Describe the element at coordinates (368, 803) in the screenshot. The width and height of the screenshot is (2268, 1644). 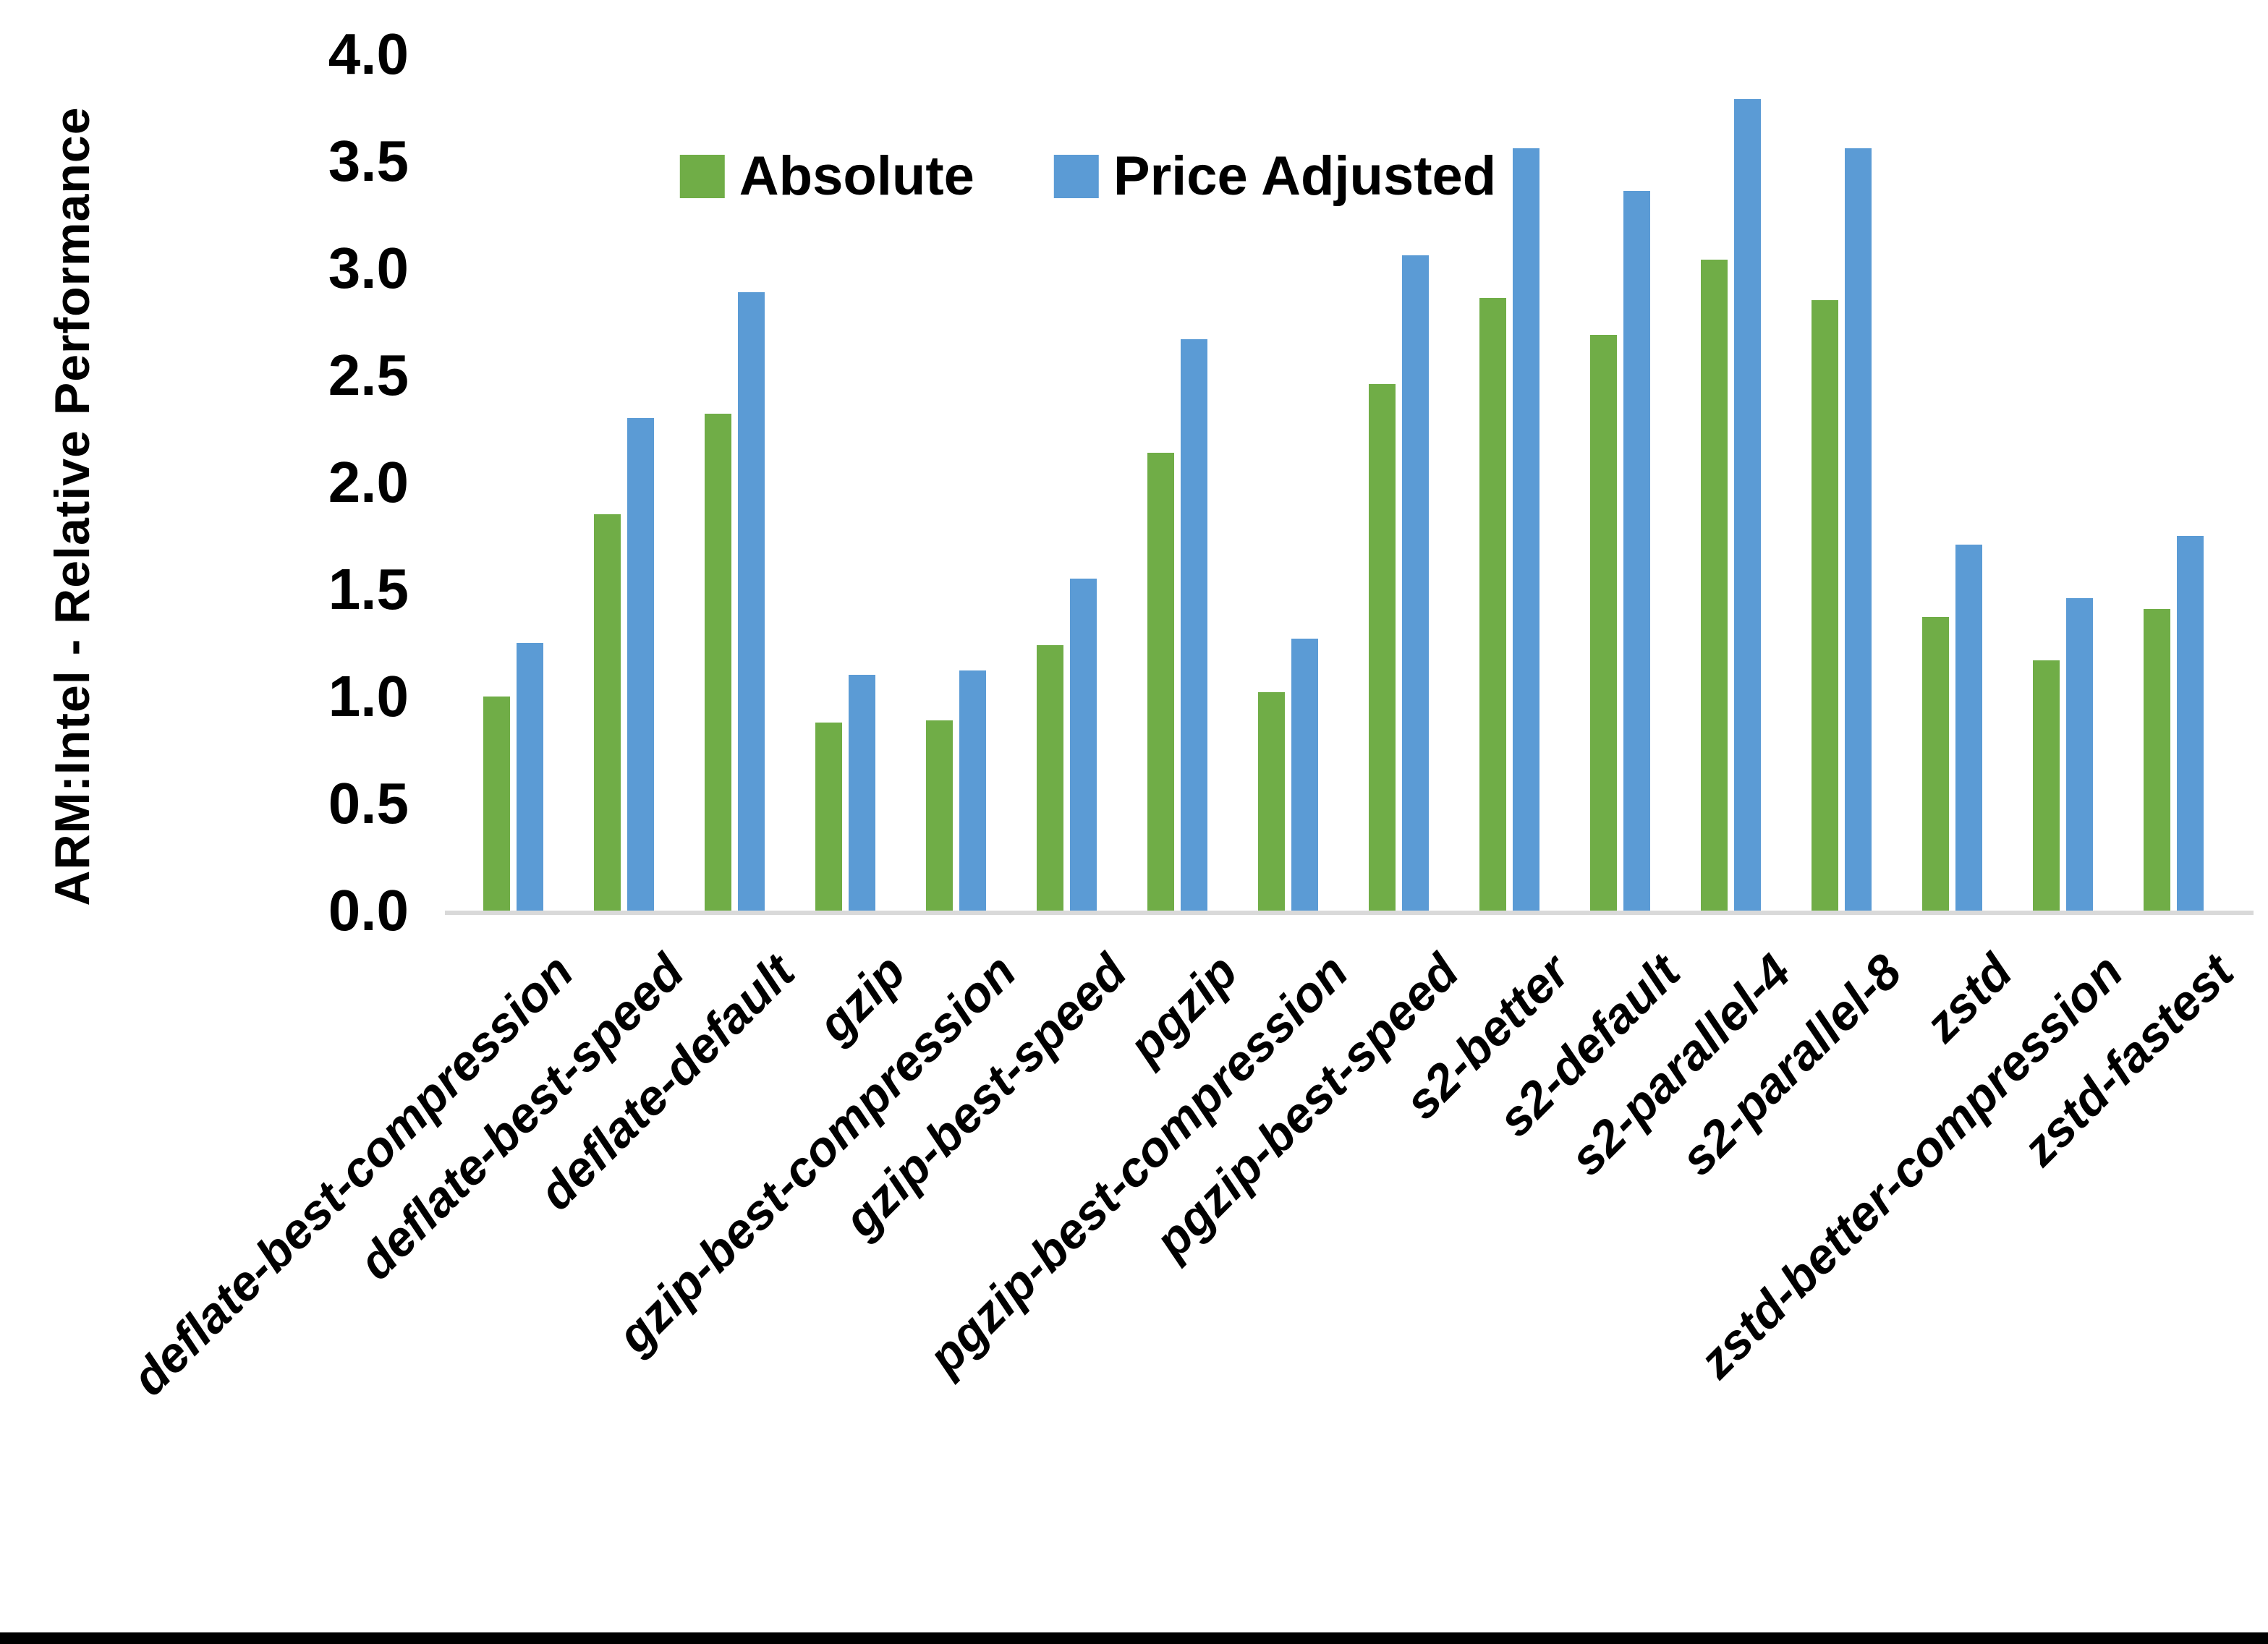
I see `y-tick-label-0.5: 0.5` at that location.